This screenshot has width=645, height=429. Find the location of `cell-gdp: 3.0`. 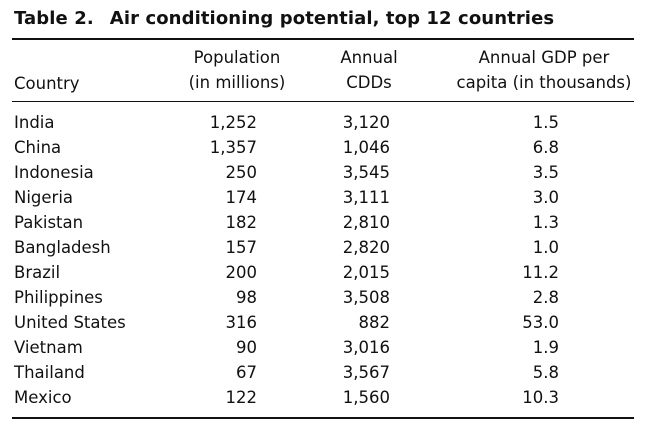

cell-gdp: 3.0 is located at coordinates (545, 197).